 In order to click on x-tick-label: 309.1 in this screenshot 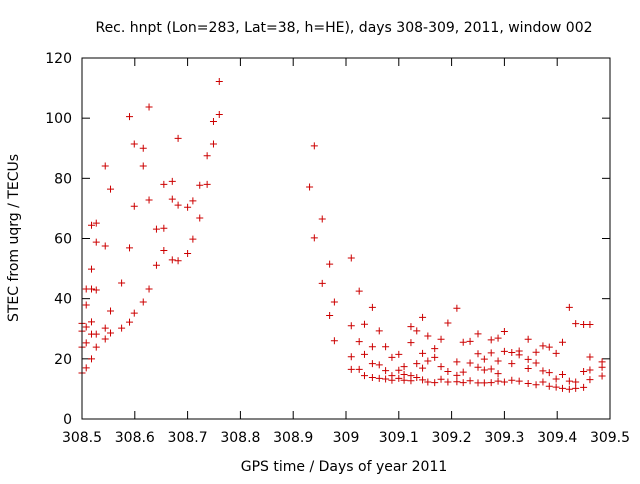, I will do `click(399, 438)`.